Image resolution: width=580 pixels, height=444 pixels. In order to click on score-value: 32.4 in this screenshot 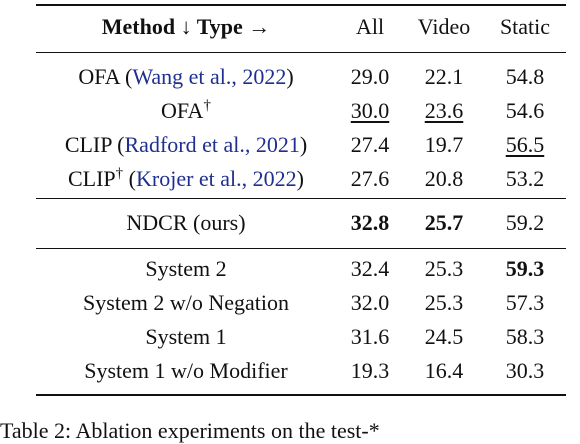, I will do `click(370, 268)`.